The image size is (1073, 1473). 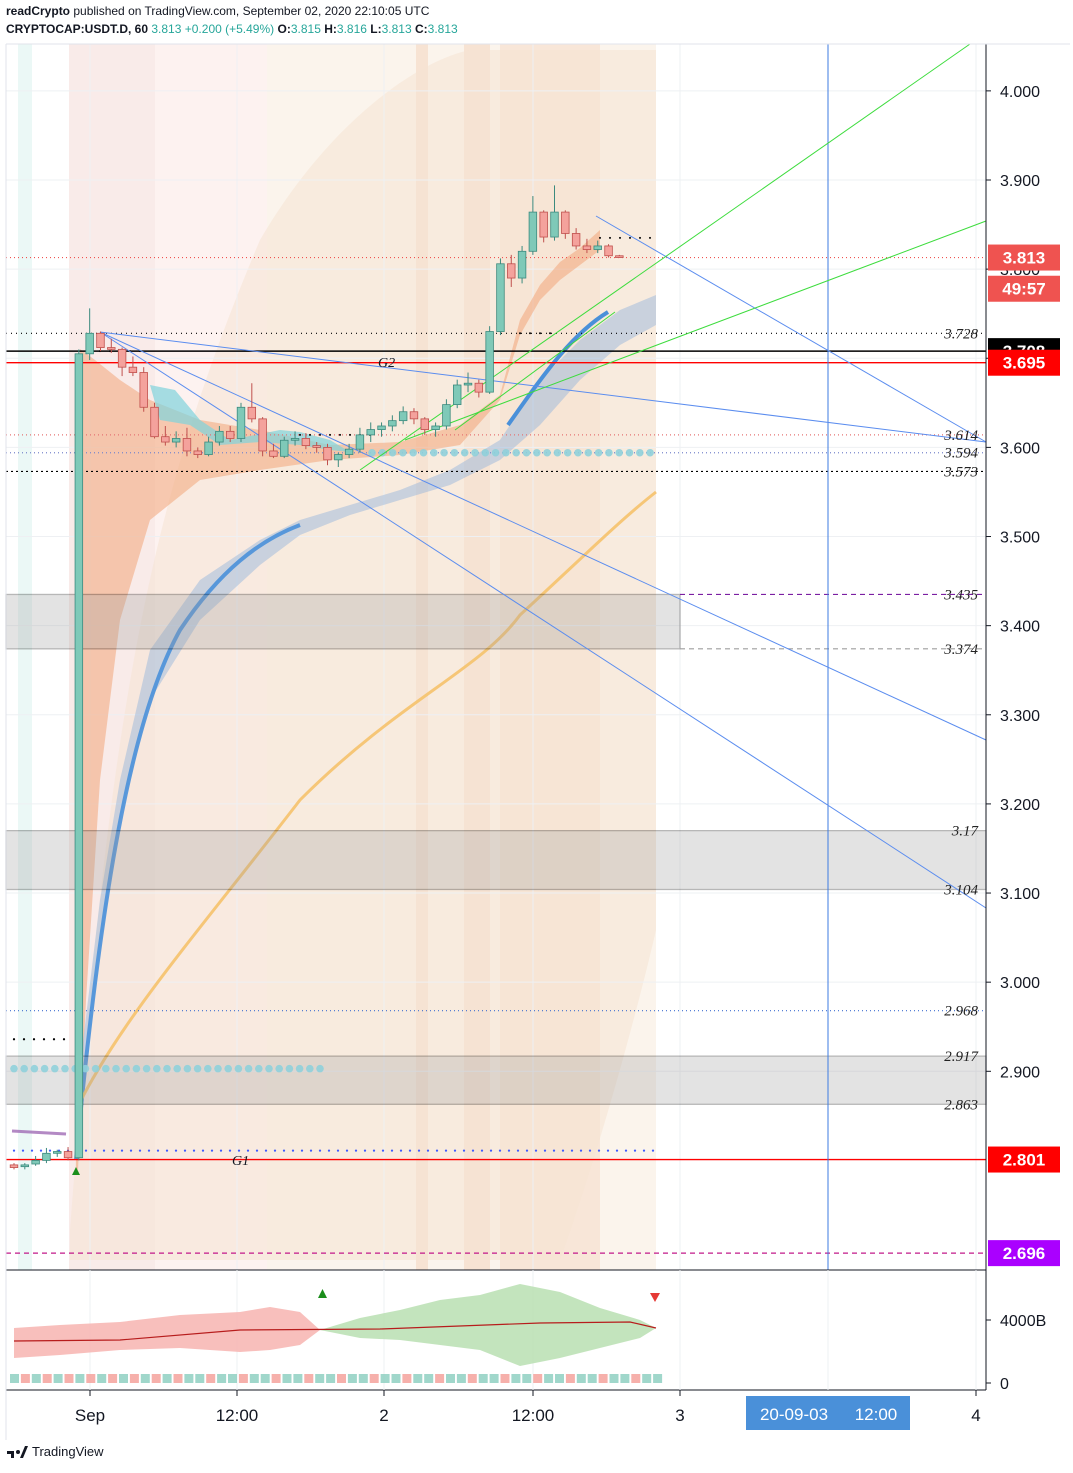 What do you see at coordinates (1024, 1160) in the screenshot?
I see `price-badge-text: 2.801` at bounding box center [1024, 1160].